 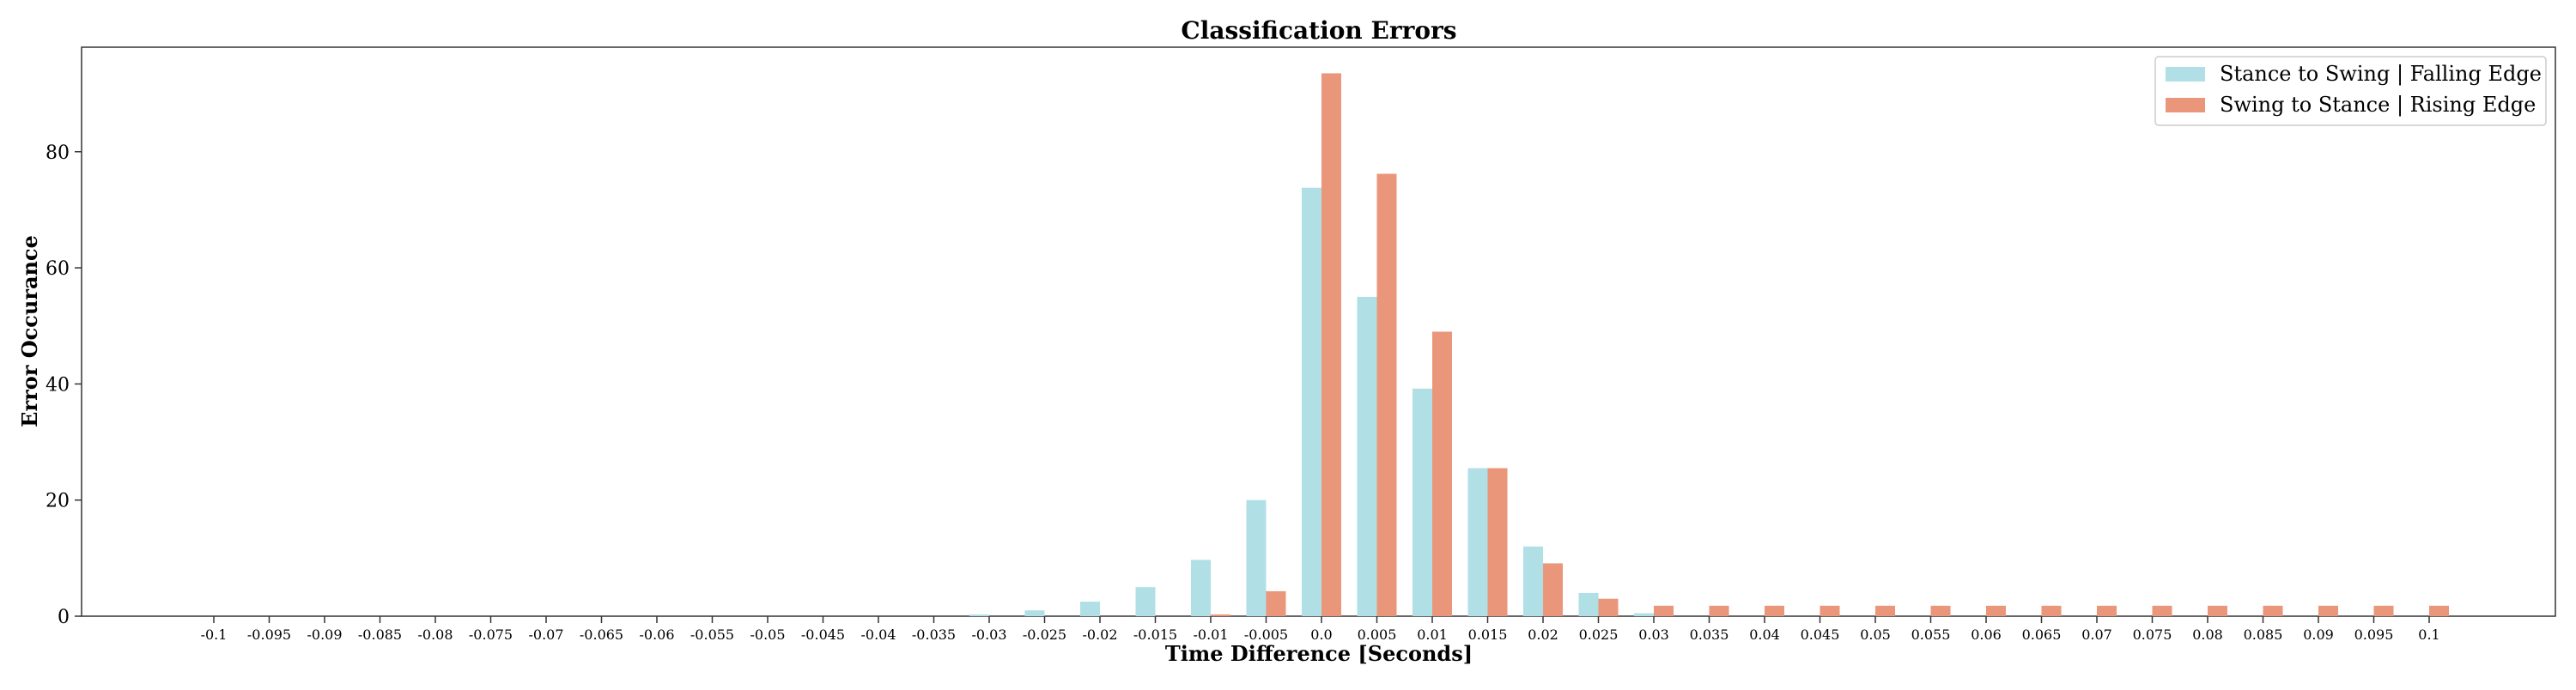 I want to click on x-tick-label: 0.015, so click(x=1488, y=634).